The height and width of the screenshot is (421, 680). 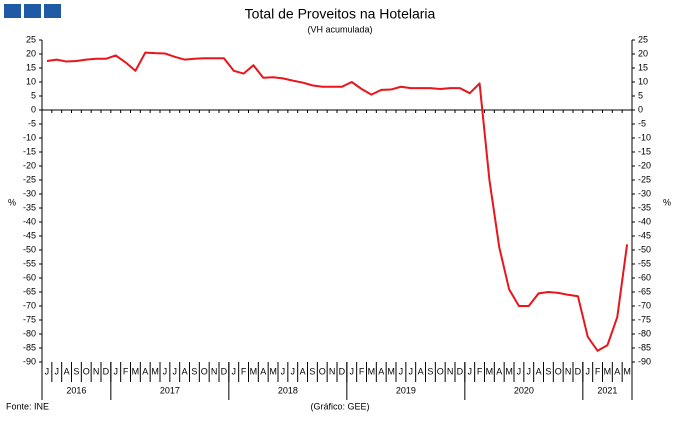 I want to click on y2-tick-label: -5, so click(x=642, y=123).